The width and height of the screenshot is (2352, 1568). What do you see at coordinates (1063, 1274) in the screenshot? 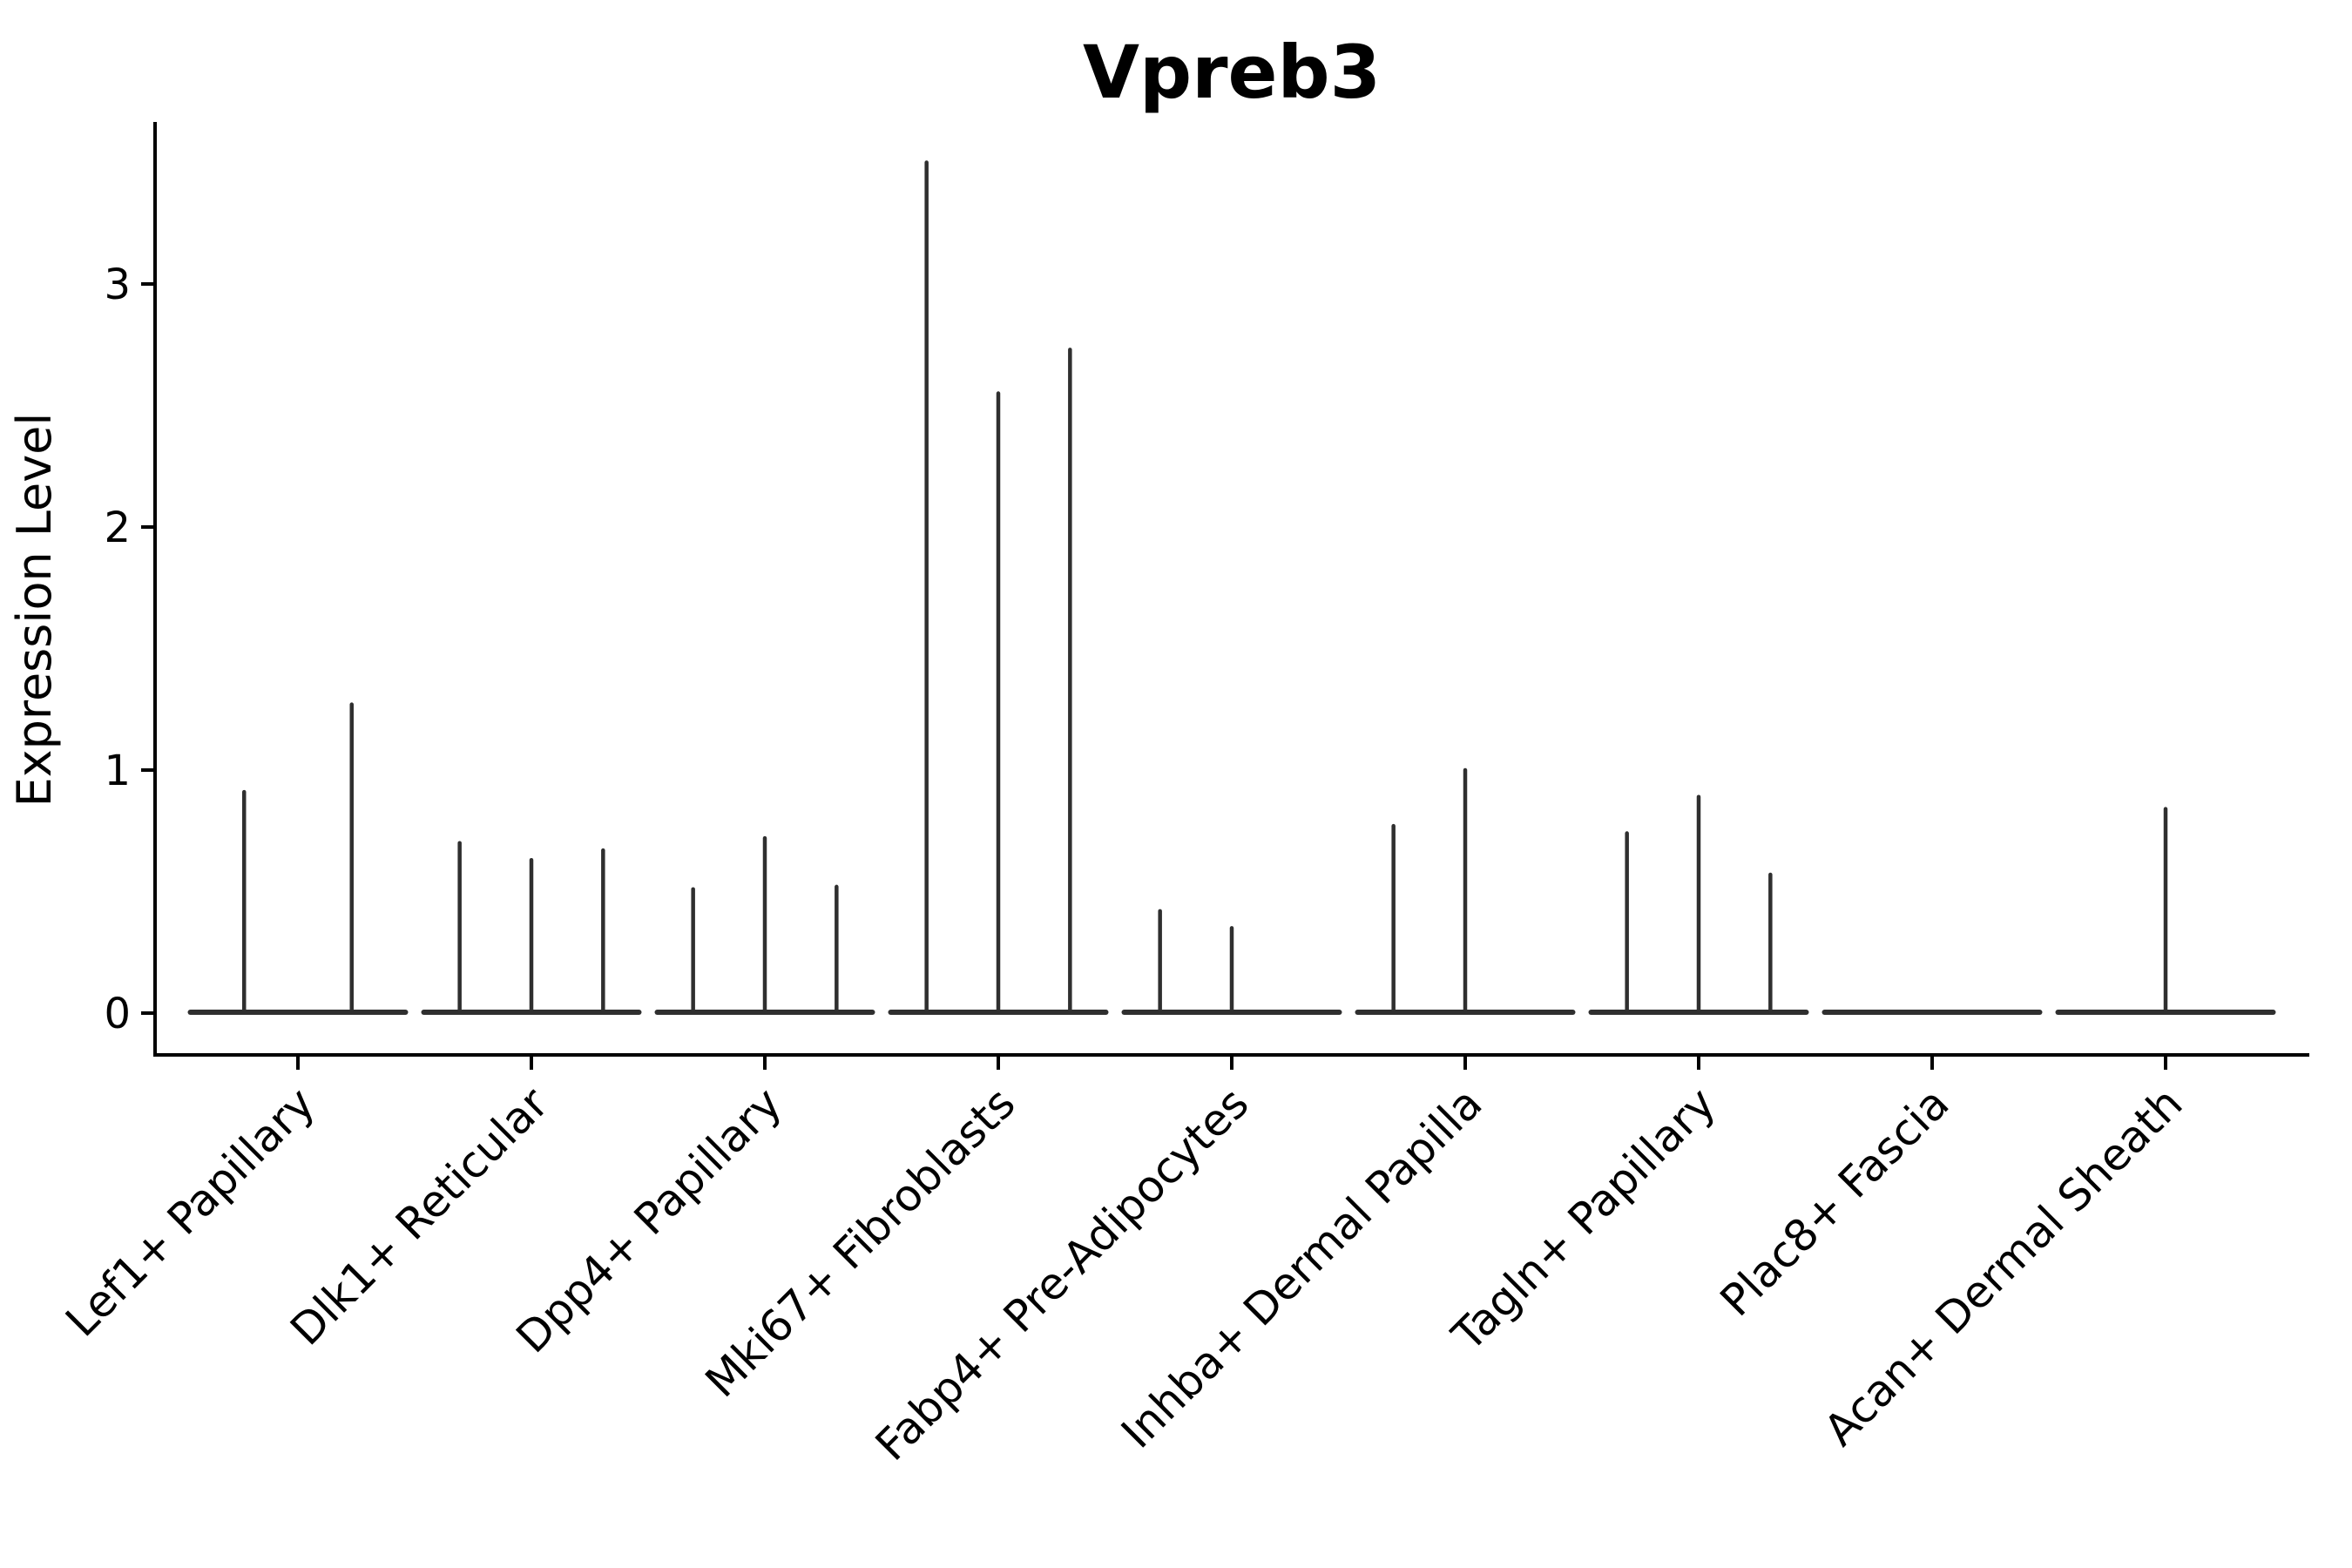
I see `x-tick-label-4: Fabp4+ Pre-Adipocytes` at bounding box center [1063, 1274].